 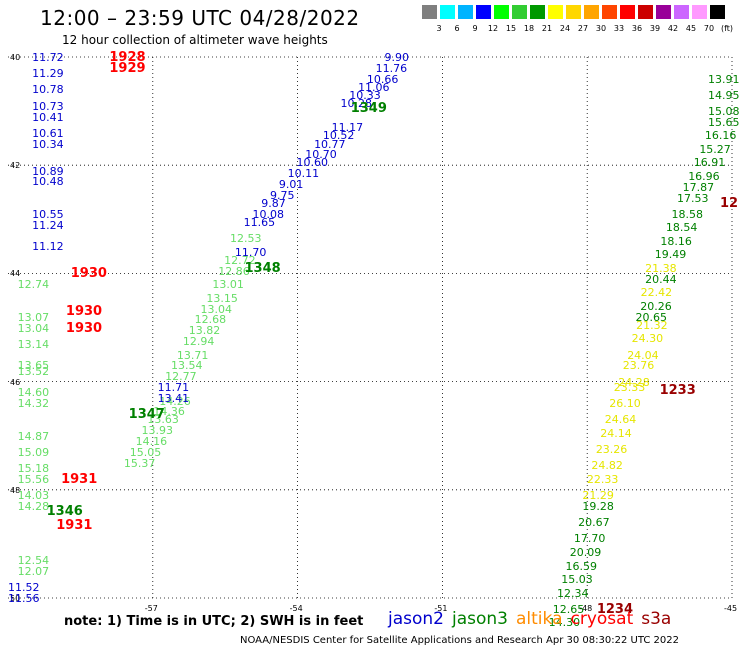 What do you see at coordinates (391, 68) in the screenshot?
I see `wave-height-value: 11.76` at bounding box center [391, 68].